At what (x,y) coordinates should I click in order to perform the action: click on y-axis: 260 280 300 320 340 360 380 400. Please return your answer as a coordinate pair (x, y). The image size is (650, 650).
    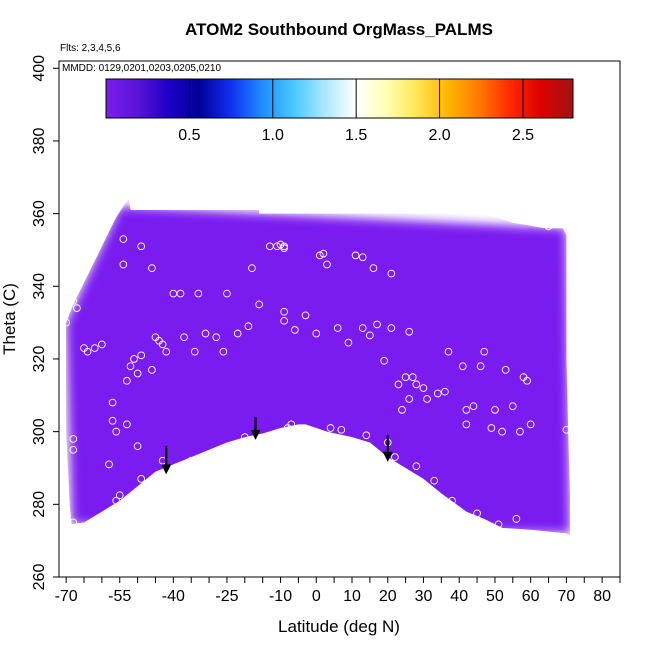
    Looking at the image, I should click on (45, 323).